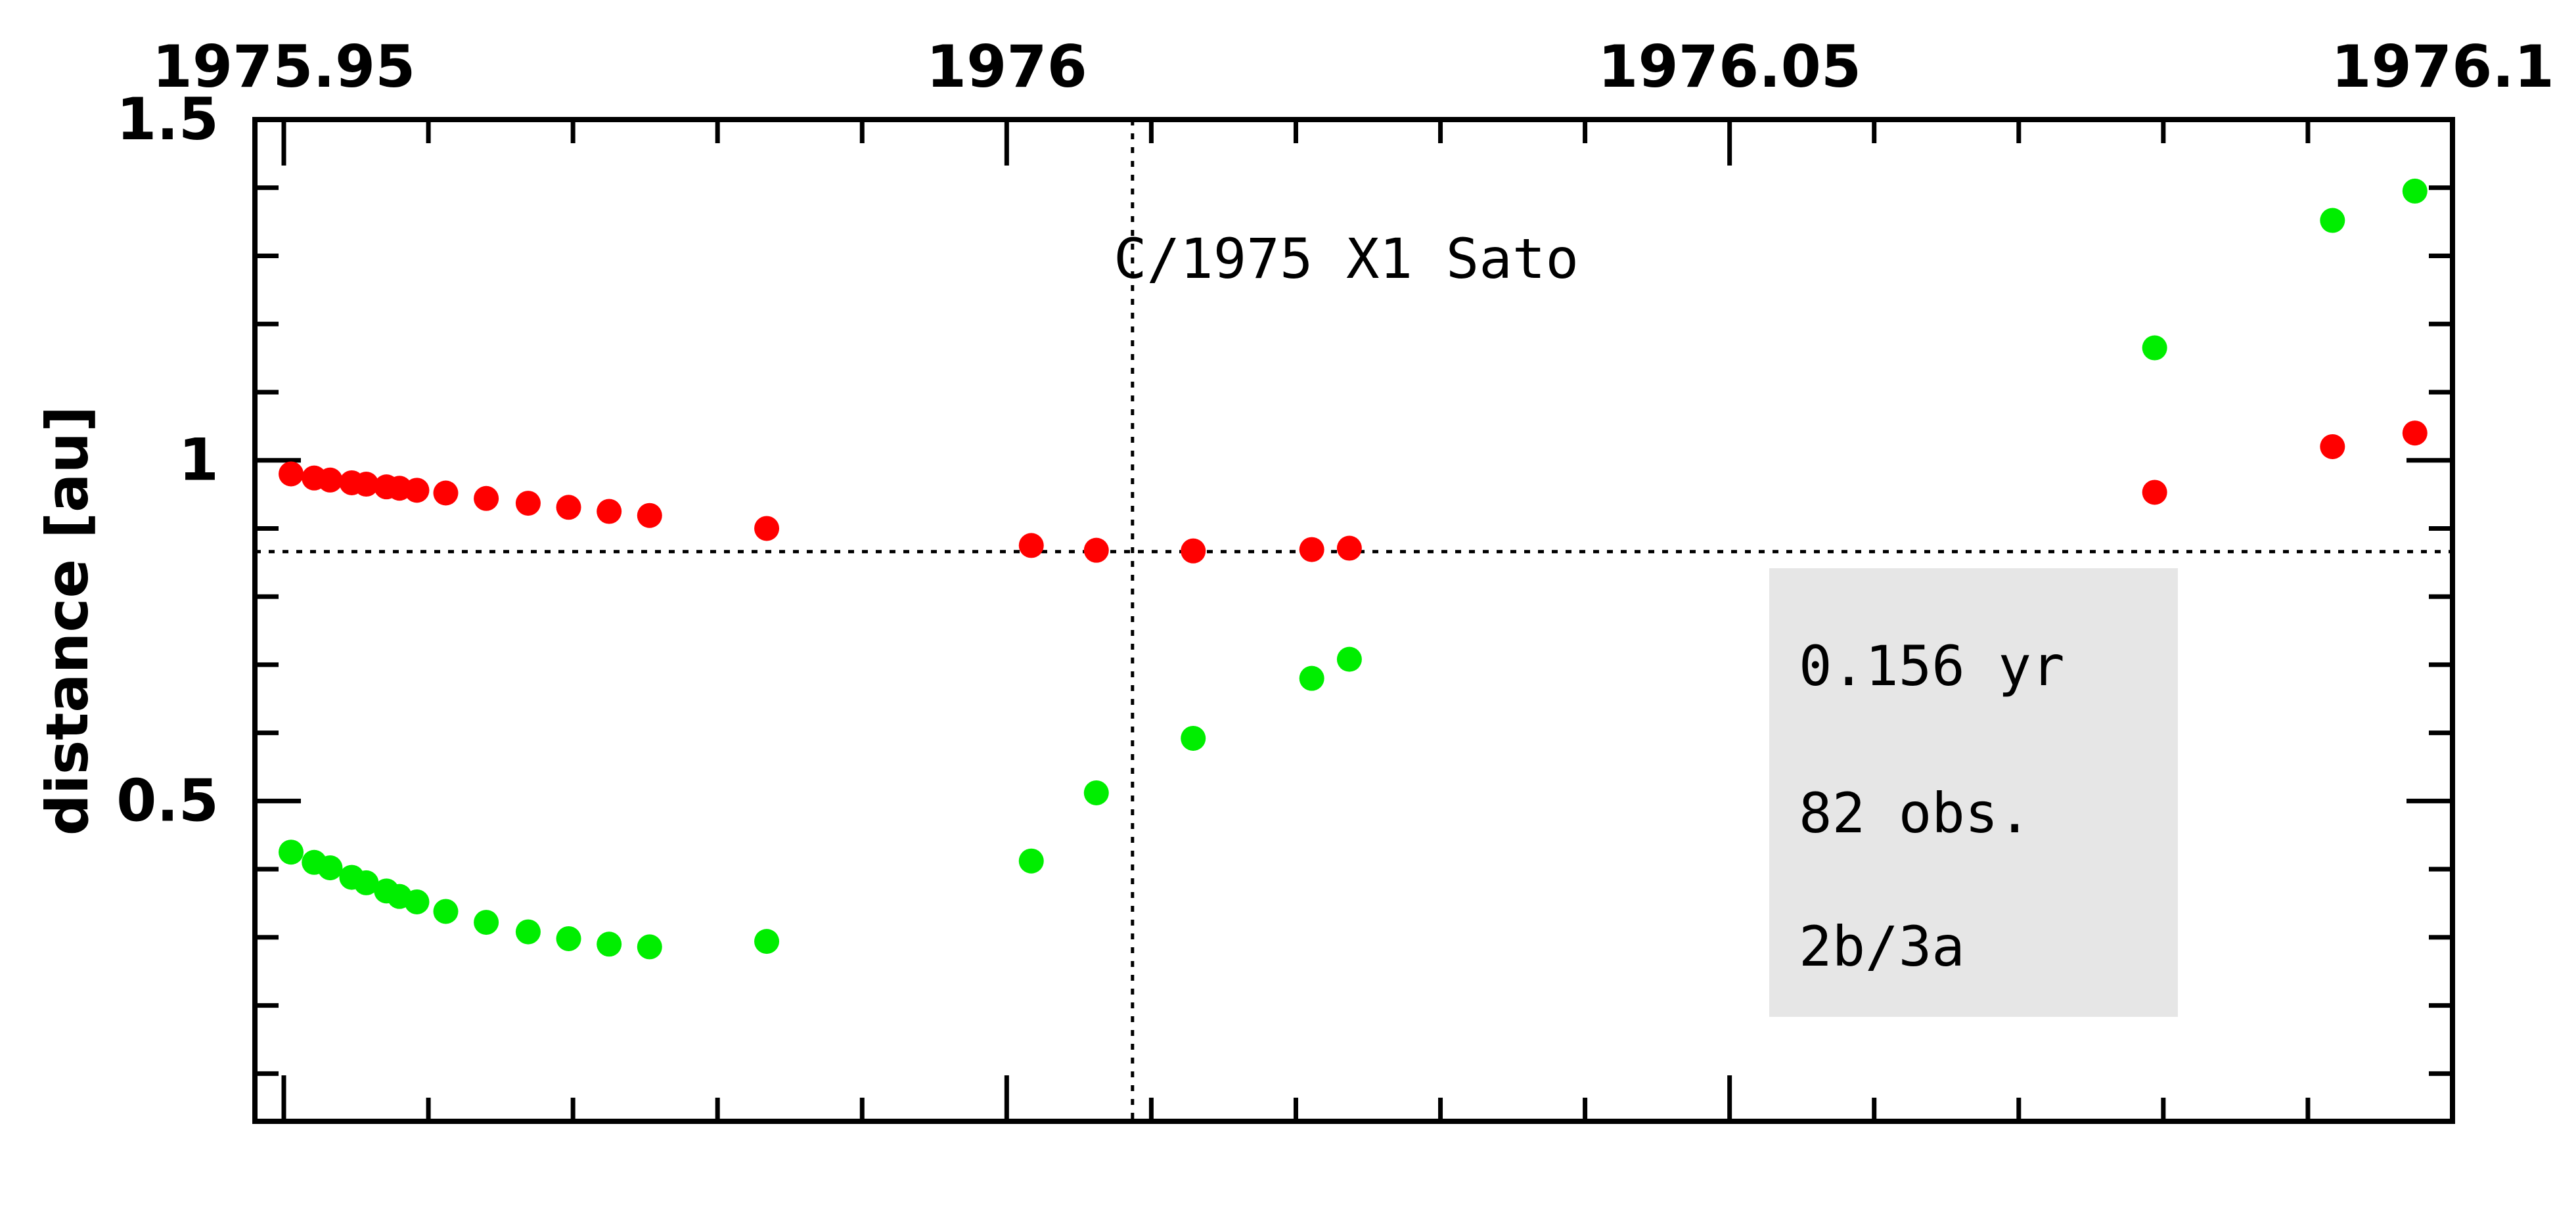 Image resolution: width=2576 pixels, height=1210 pixels. Describe the element at coordinates (199, 460) in the screenshot. I see `y-tick-label: 1` at that location.